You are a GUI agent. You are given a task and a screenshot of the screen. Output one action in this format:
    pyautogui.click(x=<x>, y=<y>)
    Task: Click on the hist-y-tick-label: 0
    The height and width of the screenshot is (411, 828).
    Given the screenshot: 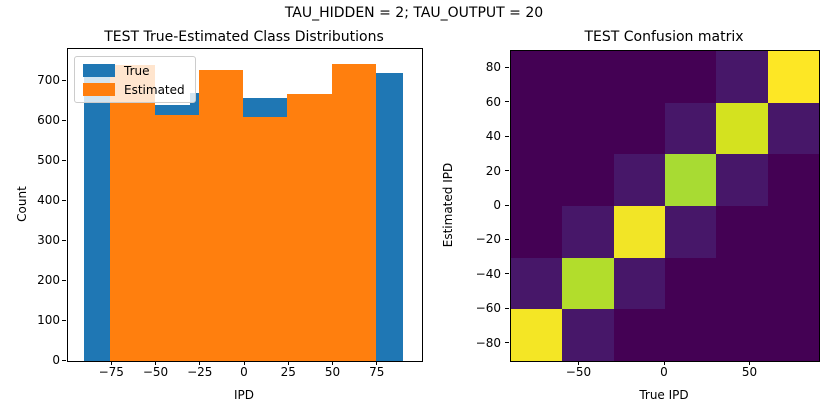 What is the action you would take?
    pyautogui.click(x=56, y=360)
    